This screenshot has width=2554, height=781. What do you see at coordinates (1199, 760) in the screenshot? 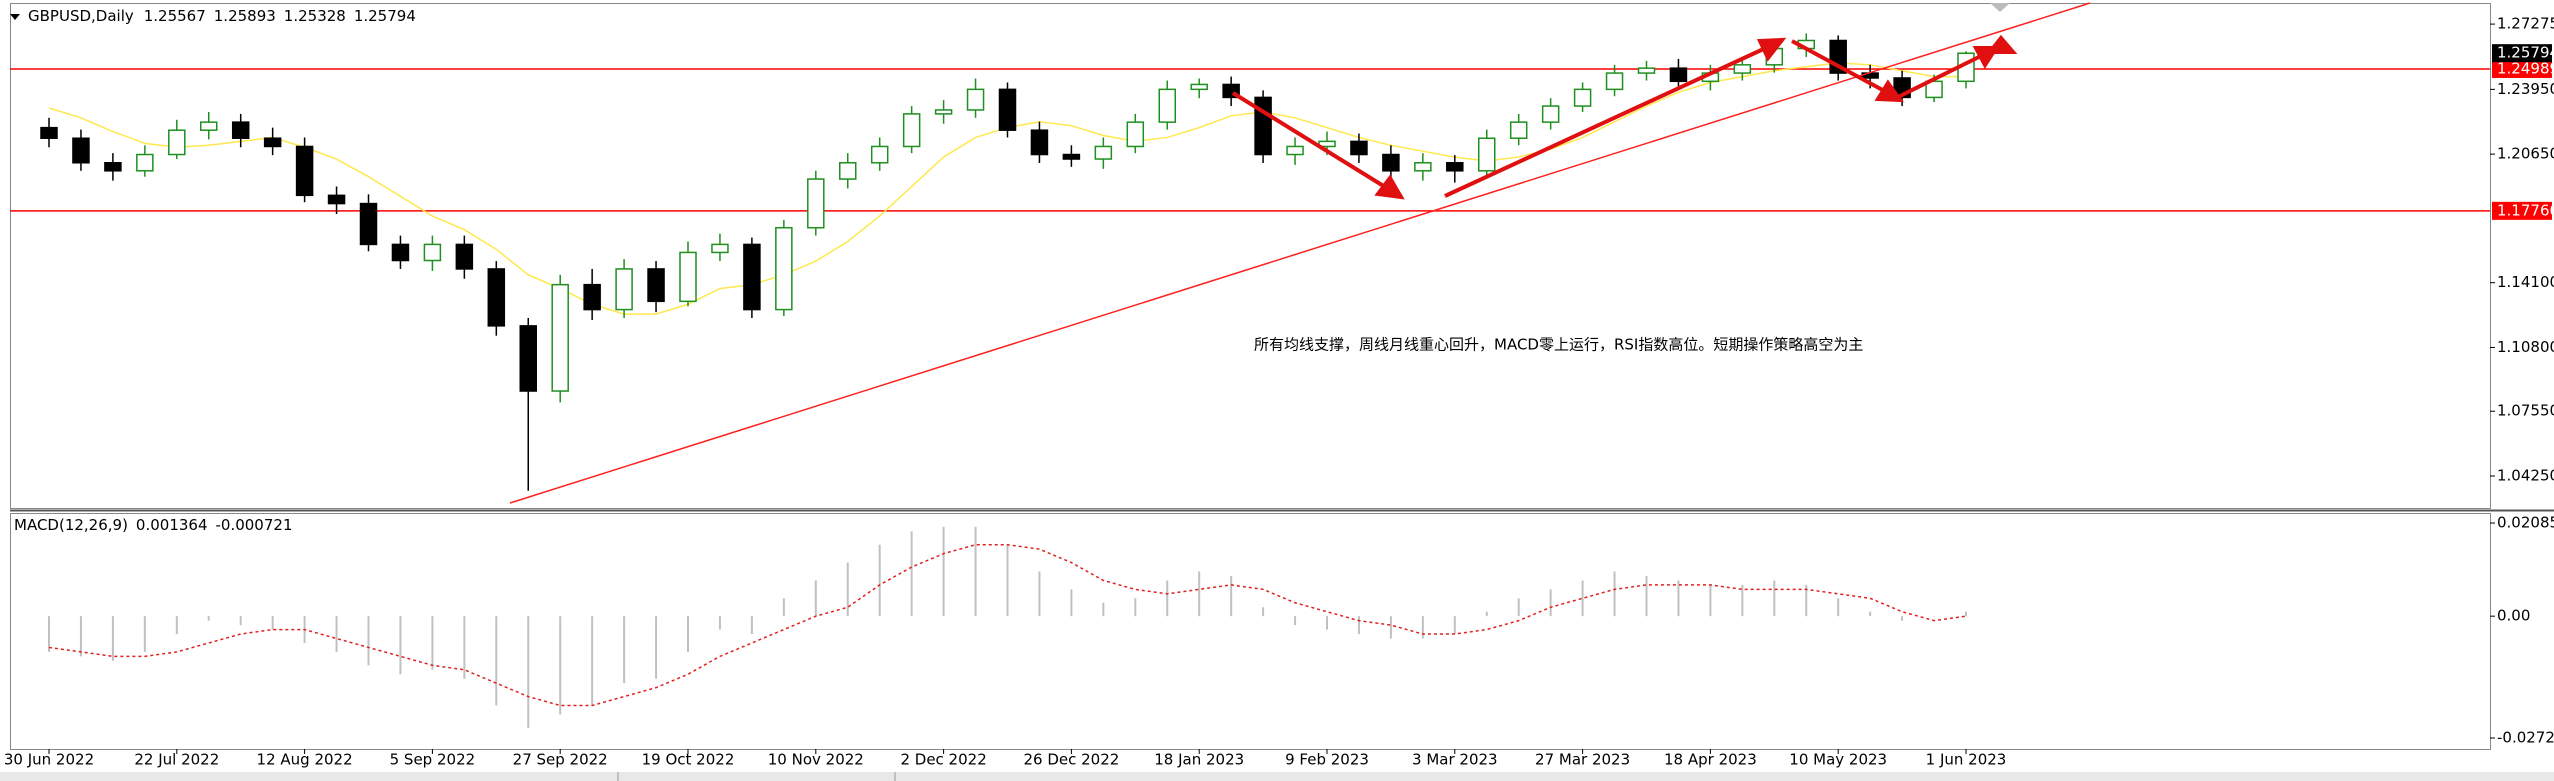
I see `x-tick-label: 18 Jan 2023` at bounding box center [1199, 760].